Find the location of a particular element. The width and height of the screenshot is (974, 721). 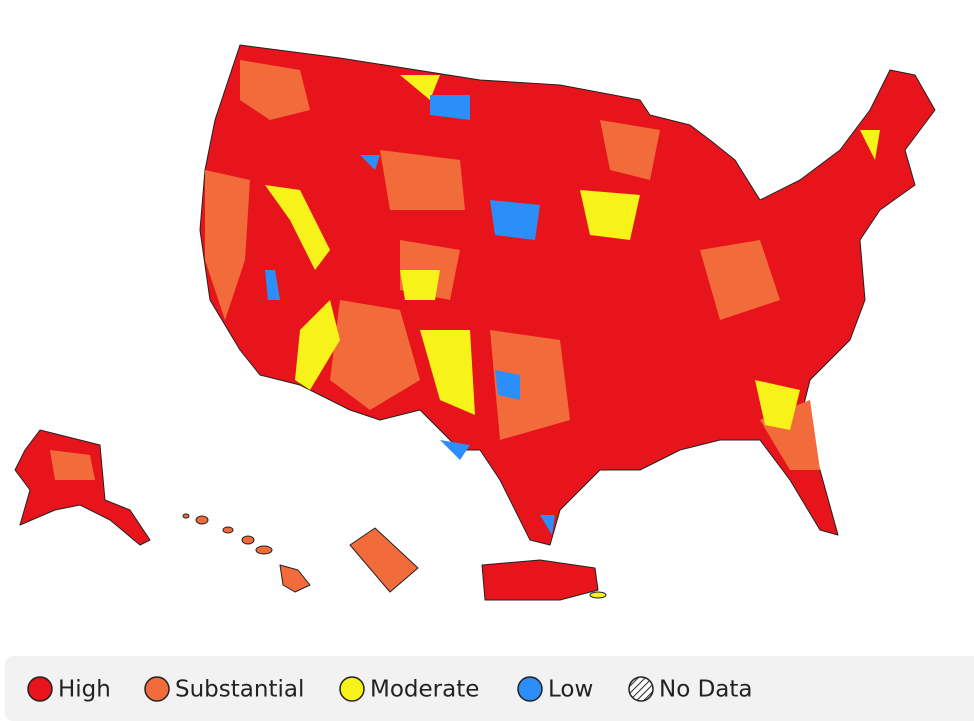

legend-label: High is located at coordinates (84, 690).